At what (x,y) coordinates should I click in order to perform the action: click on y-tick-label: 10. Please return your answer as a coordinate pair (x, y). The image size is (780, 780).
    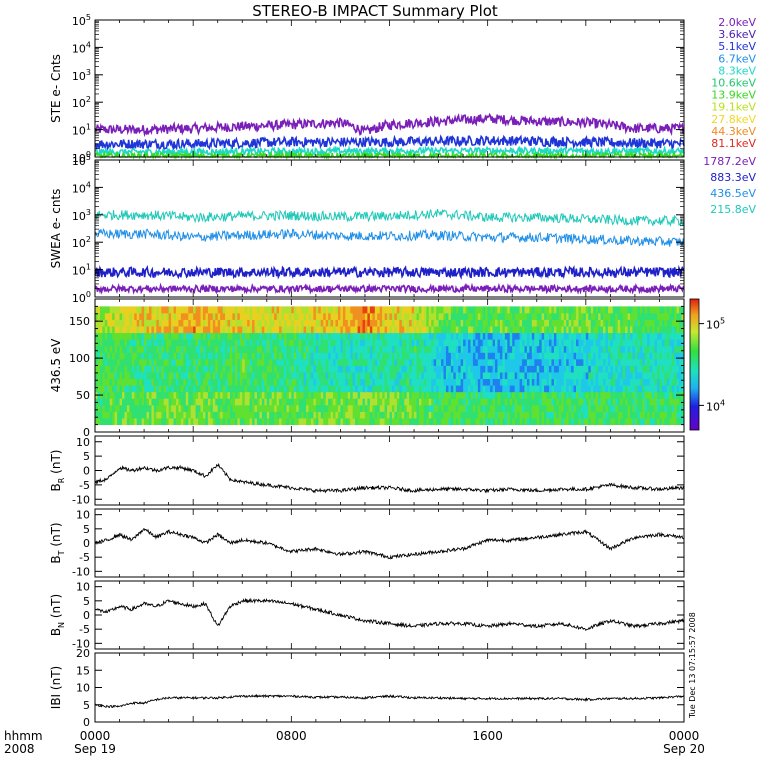
    Looking at the image, I should click on (83, 442).